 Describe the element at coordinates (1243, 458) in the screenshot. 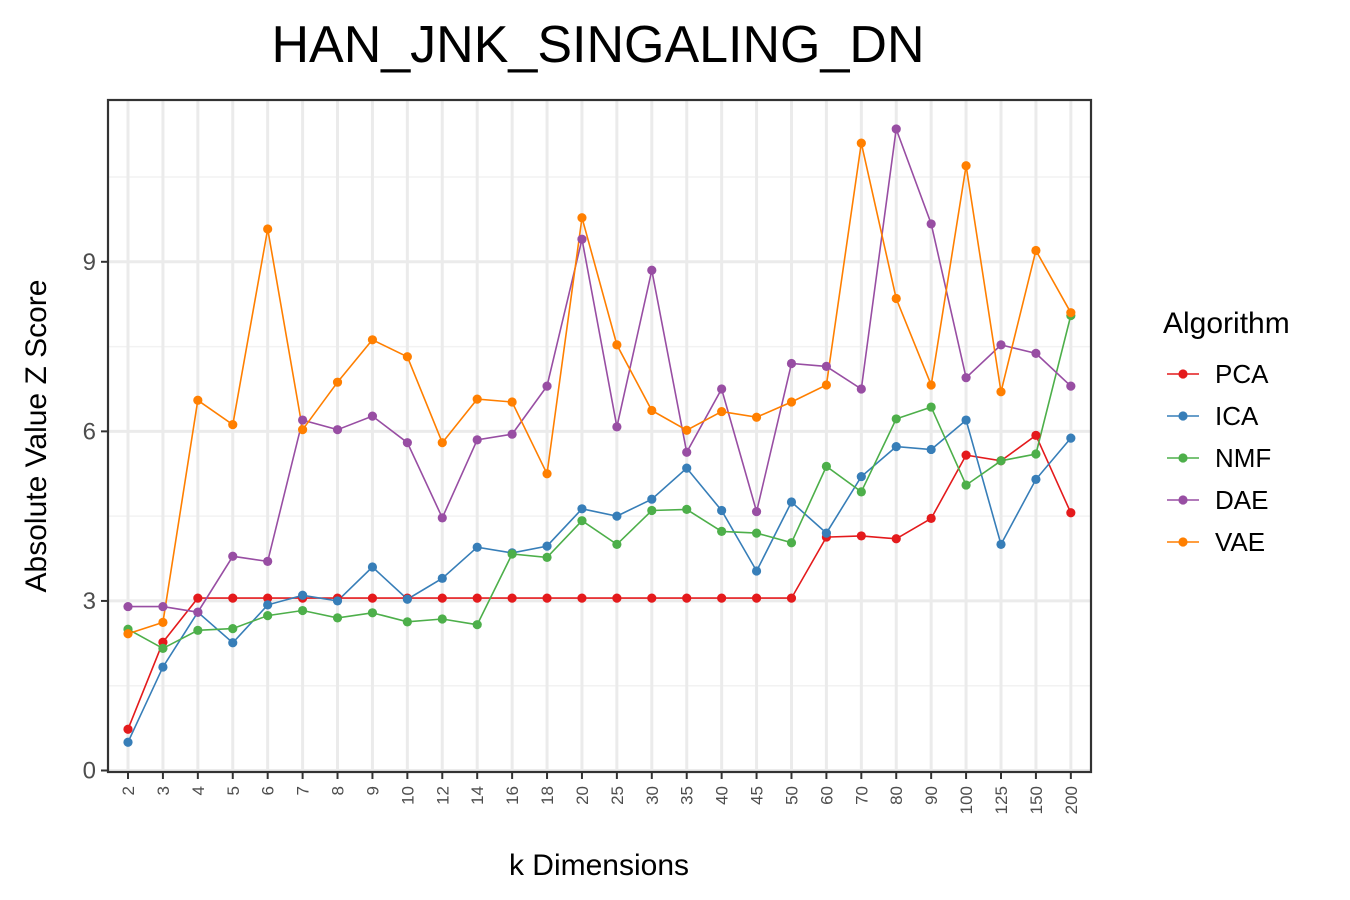

I see `legend-label: NMF` at that location.